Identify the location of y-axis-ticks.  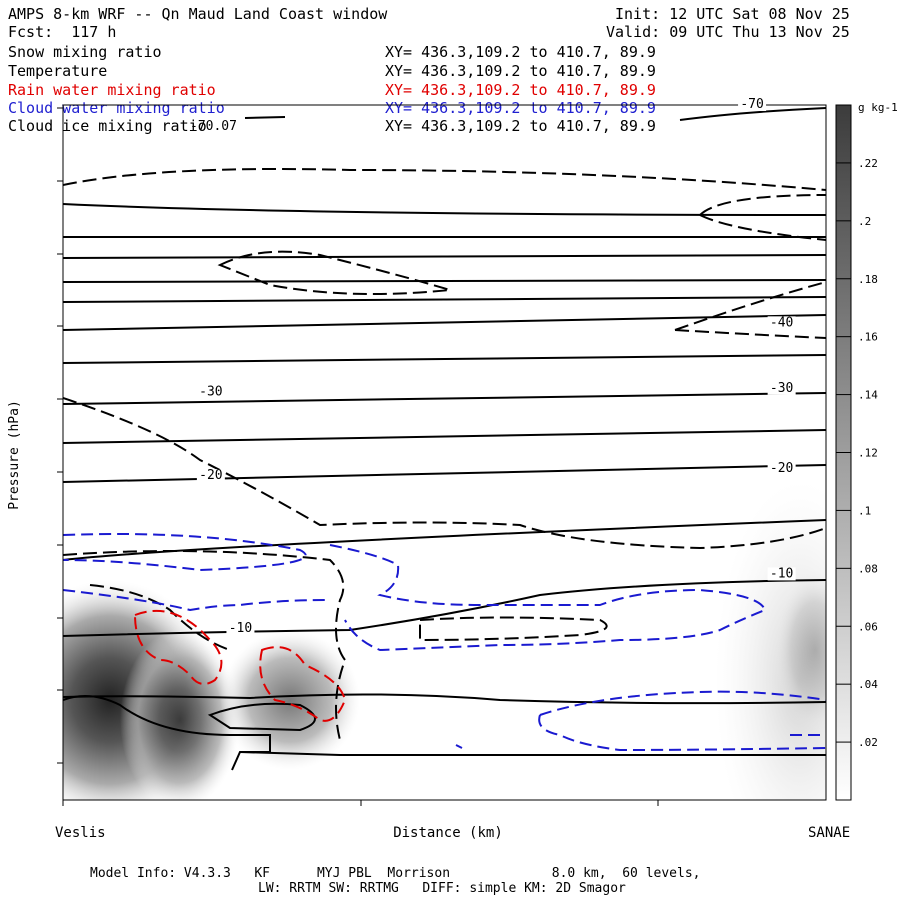
(60, 435).